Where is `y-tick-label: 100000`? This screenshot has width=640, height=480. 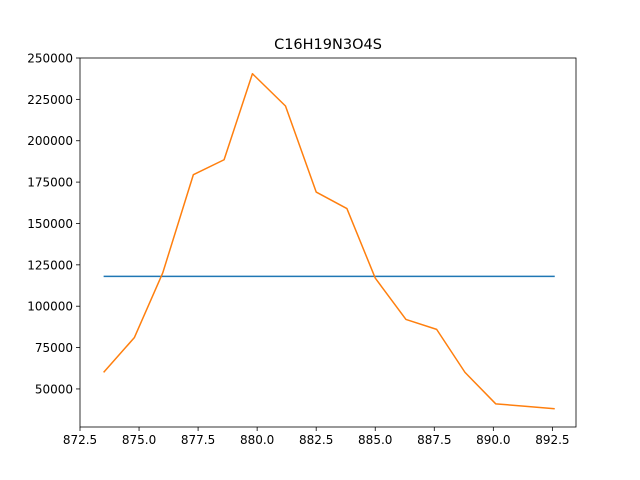
y-tick-label: 100000 is located at coordinates (50, 307).